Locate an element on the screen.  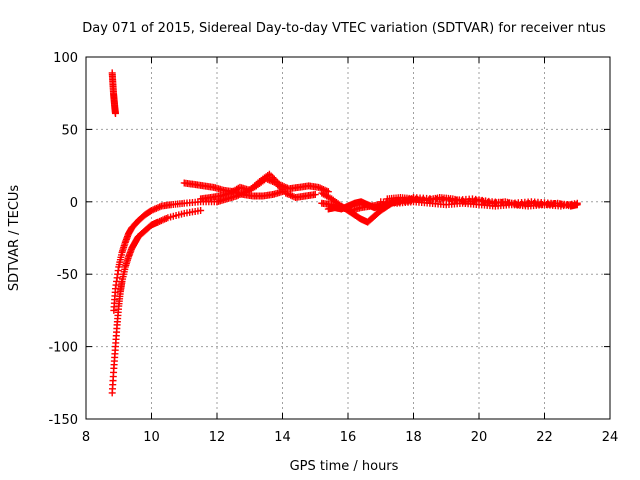
x-tick-label: 22 is located at coordinates (544, 437).